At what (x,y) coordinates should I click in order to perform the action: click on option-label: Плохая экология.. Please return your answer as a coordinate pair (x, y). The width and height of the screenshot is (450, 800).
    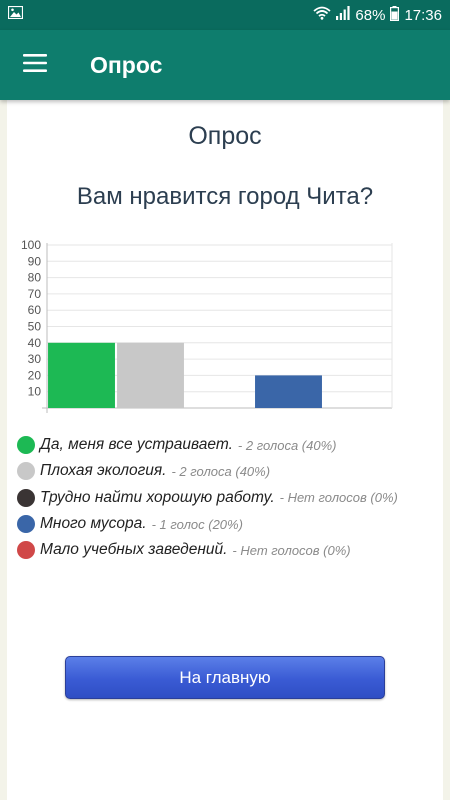
    Looking at the image, I should click on (103, 471).